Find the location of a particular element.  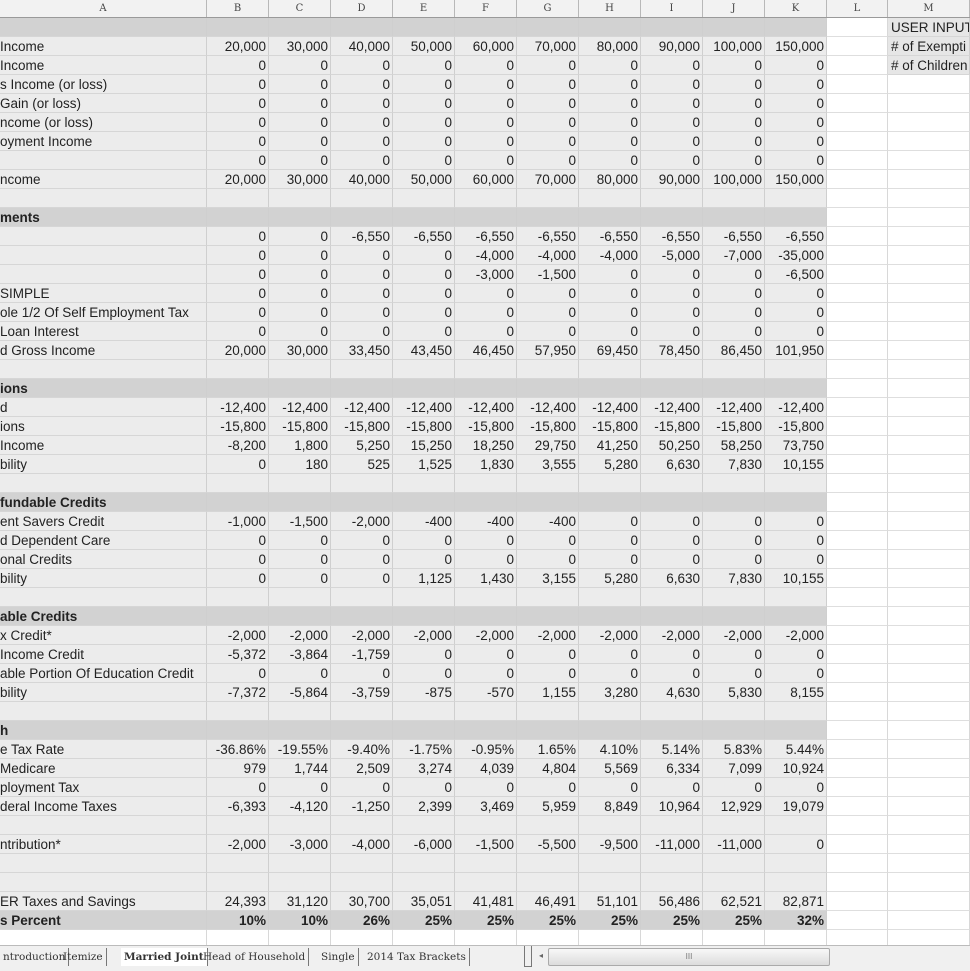

value-cell-f: 60,000 is located at coordinates (486, 46).